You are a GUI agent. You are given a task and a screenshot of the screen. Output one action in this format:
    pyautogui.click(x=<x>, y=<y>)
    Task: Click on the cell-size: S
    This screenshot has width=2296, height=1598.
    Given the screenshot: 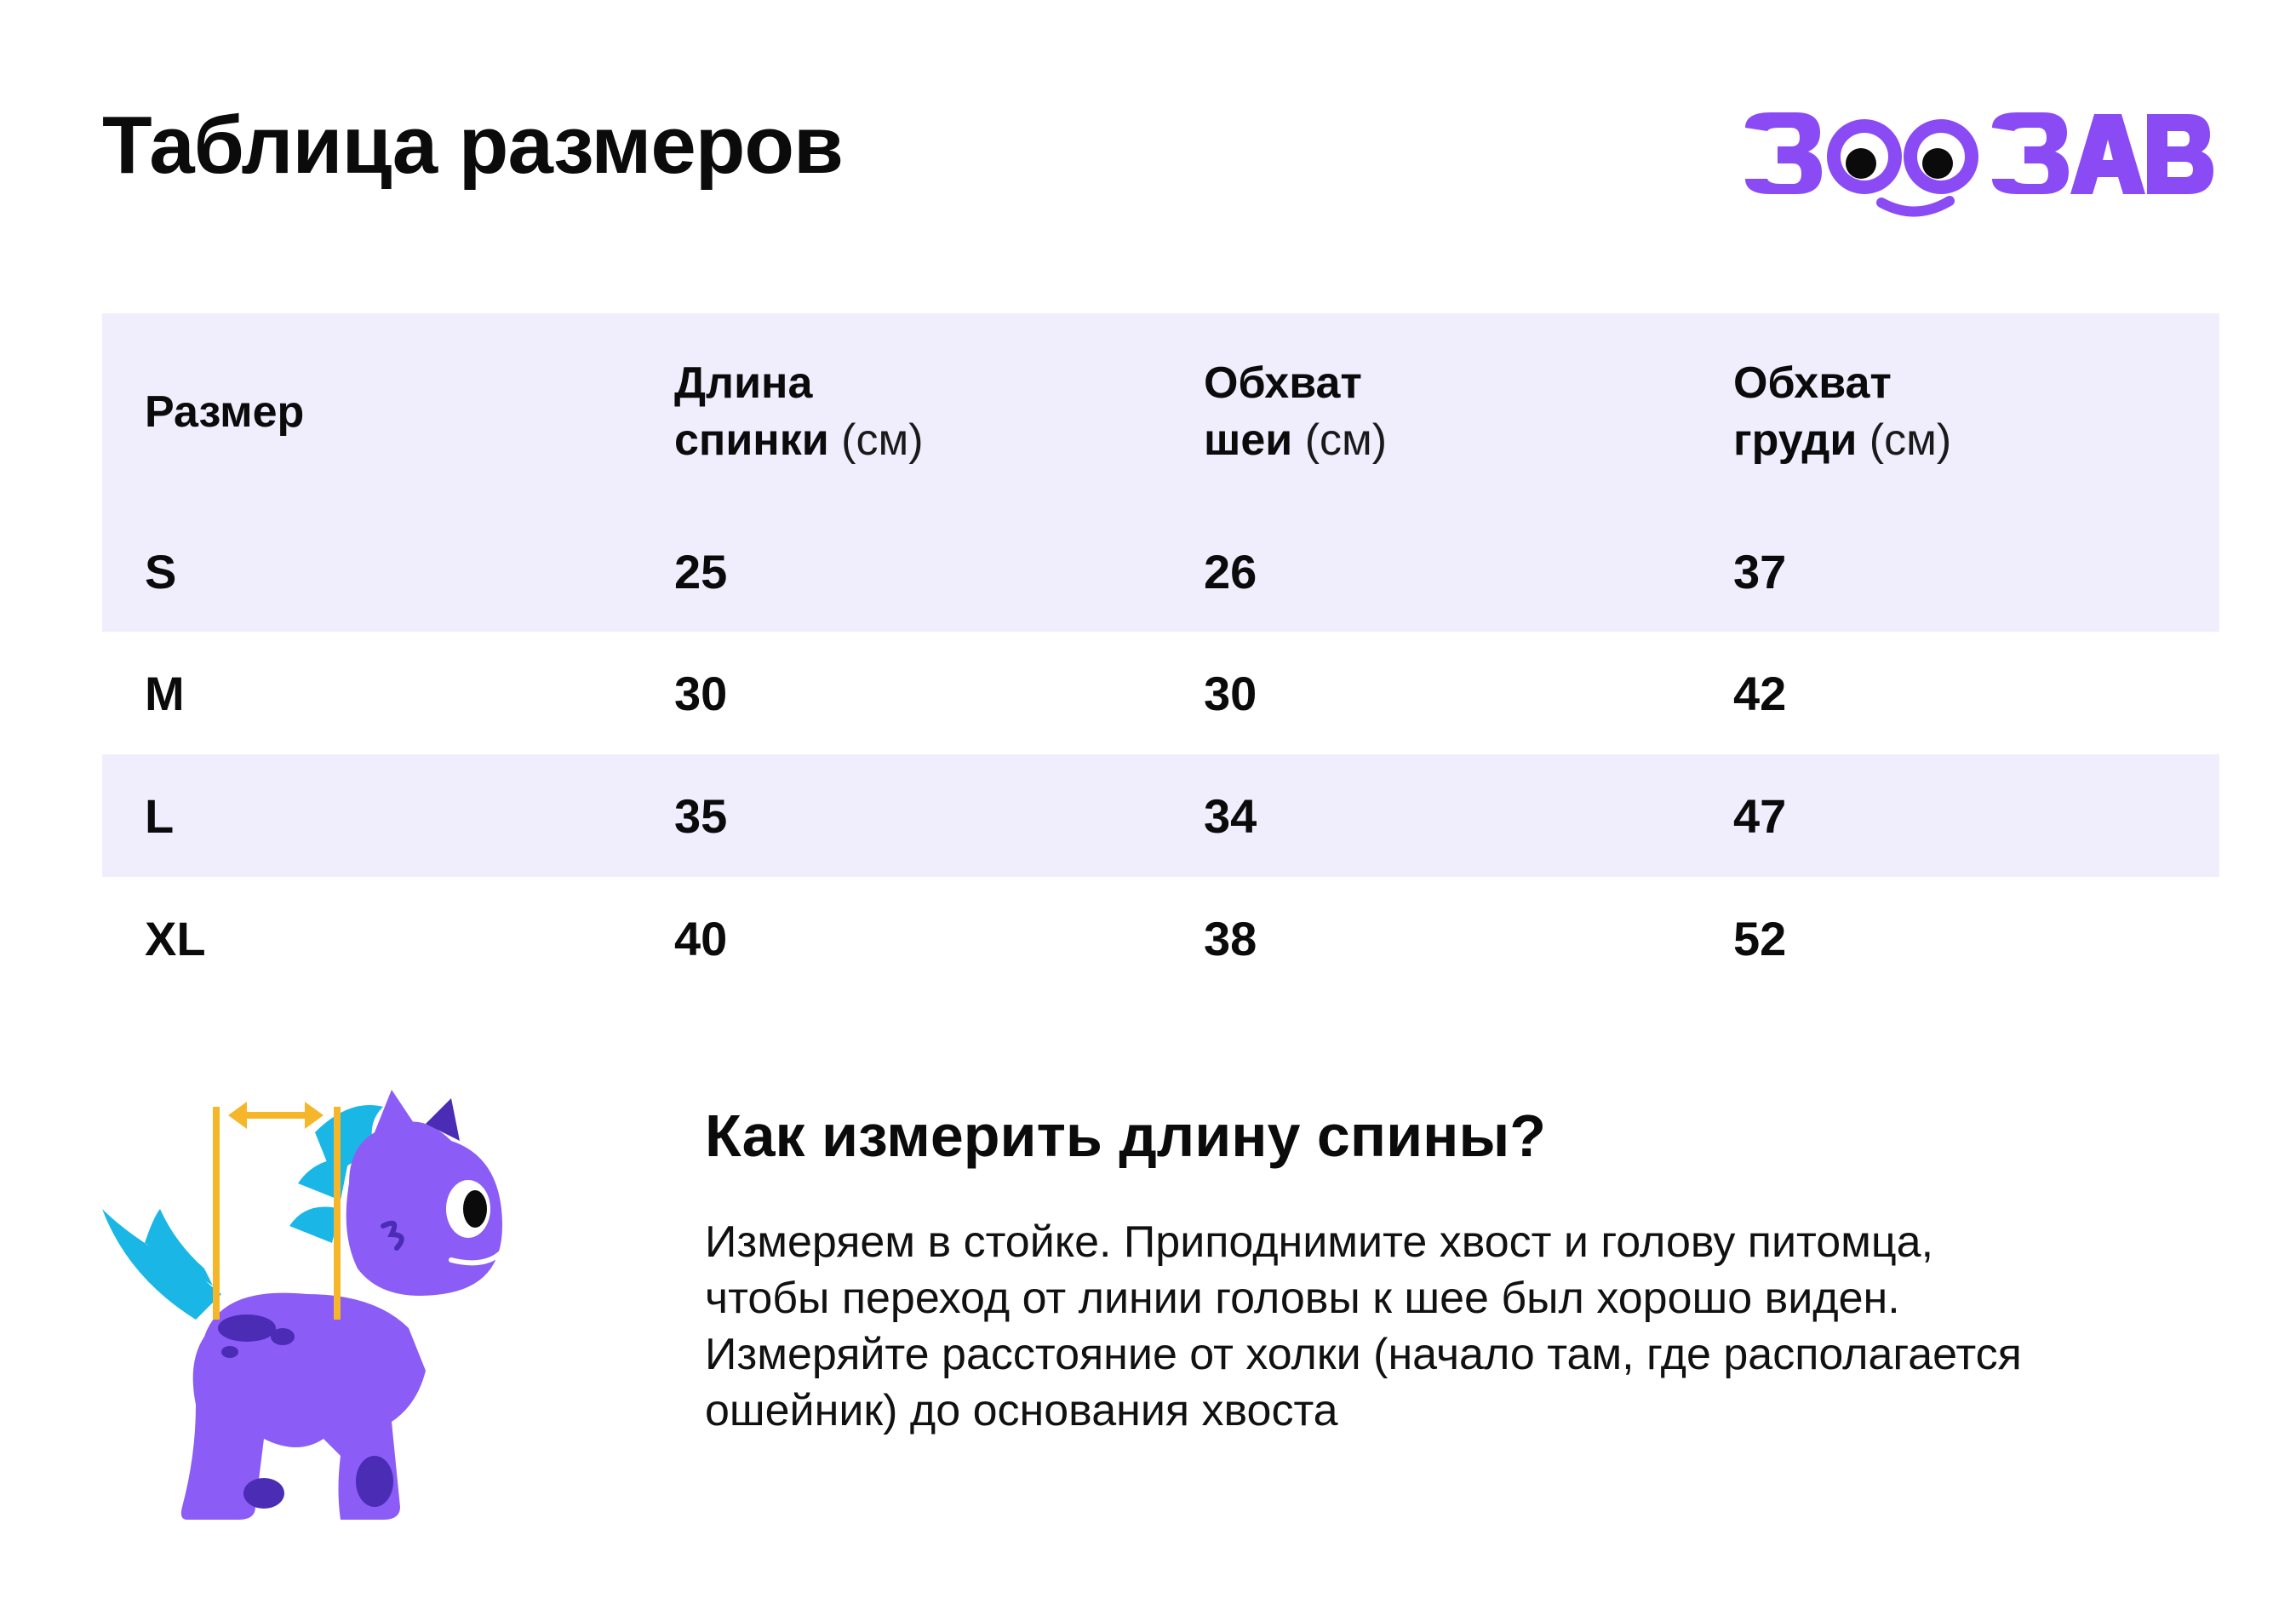 What is the action you would take?
    pyautogui.click(x=161, y=571)
    